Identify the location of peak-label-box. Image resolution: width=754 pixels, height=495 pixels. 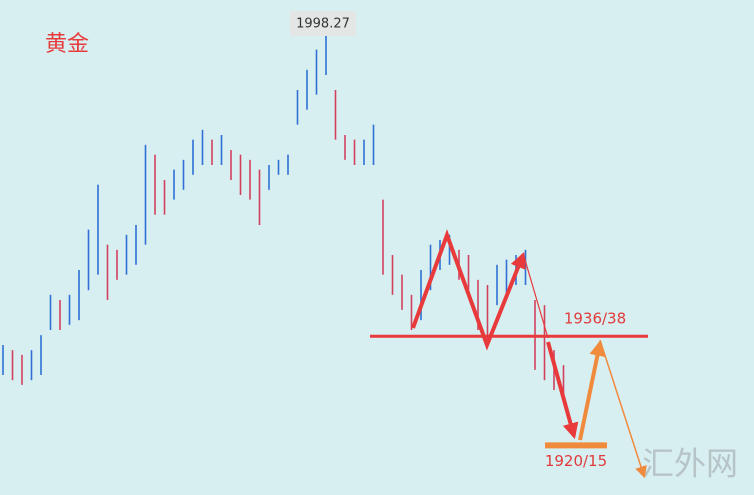
(323, 23).